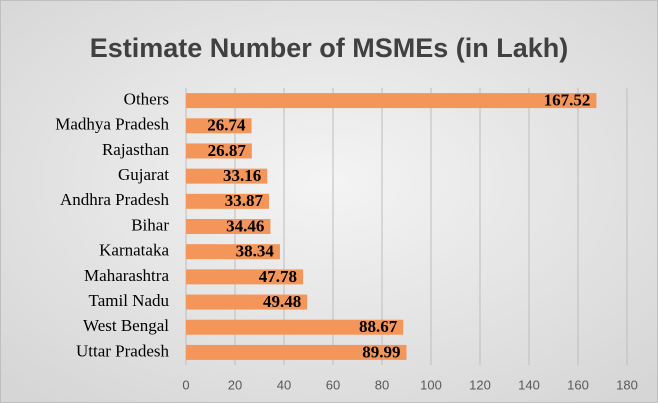 Image resolution: width=658 pixels, height=403 pixels. What do you see at coordinates (126, 325) in the screenshot?
I see `y-tick-label: West Bengal` at bounding box center [126, 325].